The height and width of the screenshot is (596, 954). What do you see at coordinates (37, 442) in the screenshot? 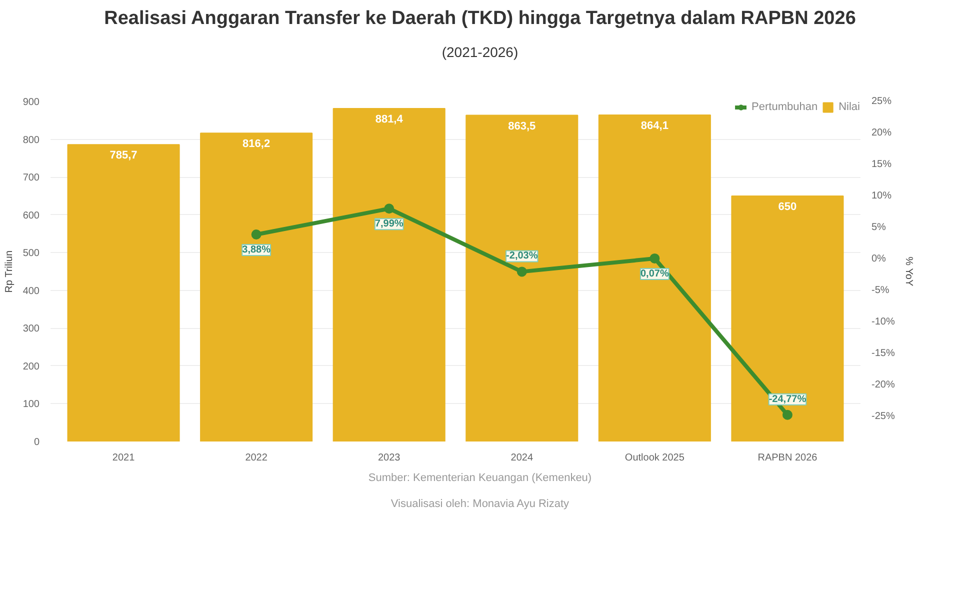
I see `y-tick-label: 0` at bounding box center [37, 442].